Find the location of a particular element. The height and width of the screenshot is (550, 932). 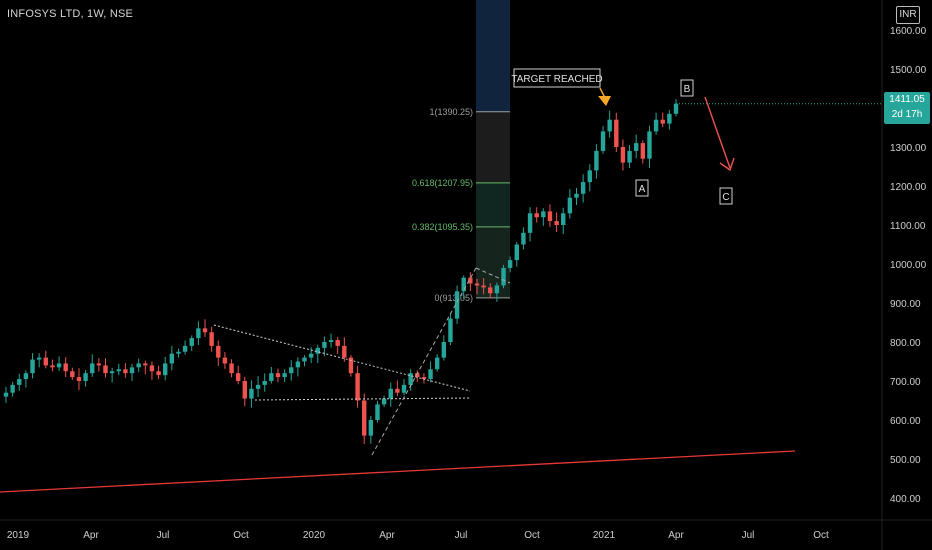

fib-level-label: 0.618(1207.95) is located at coordinates (442, 183).